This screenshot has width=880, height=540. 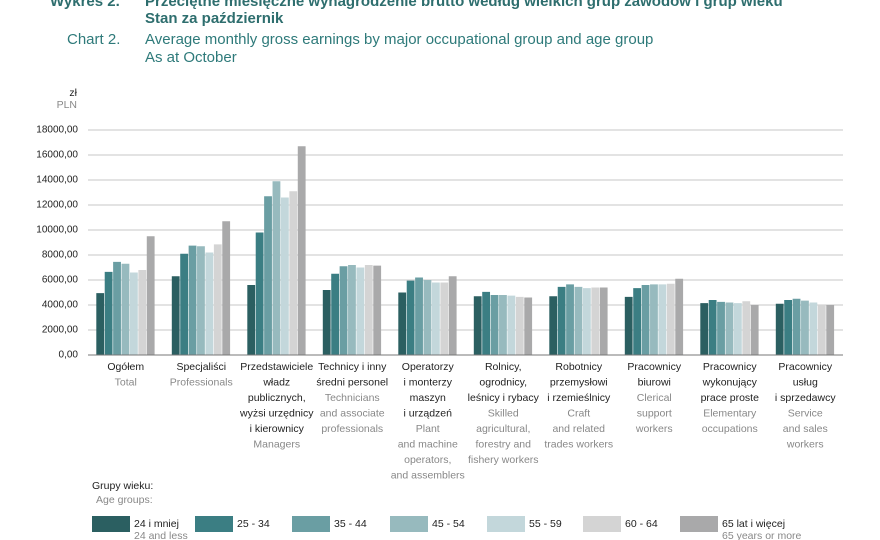 What do you see at coordinates (503, 460) in the screenshot?
I see `x-tick-label-en: fishery workers` at bounding box center [503, 460].